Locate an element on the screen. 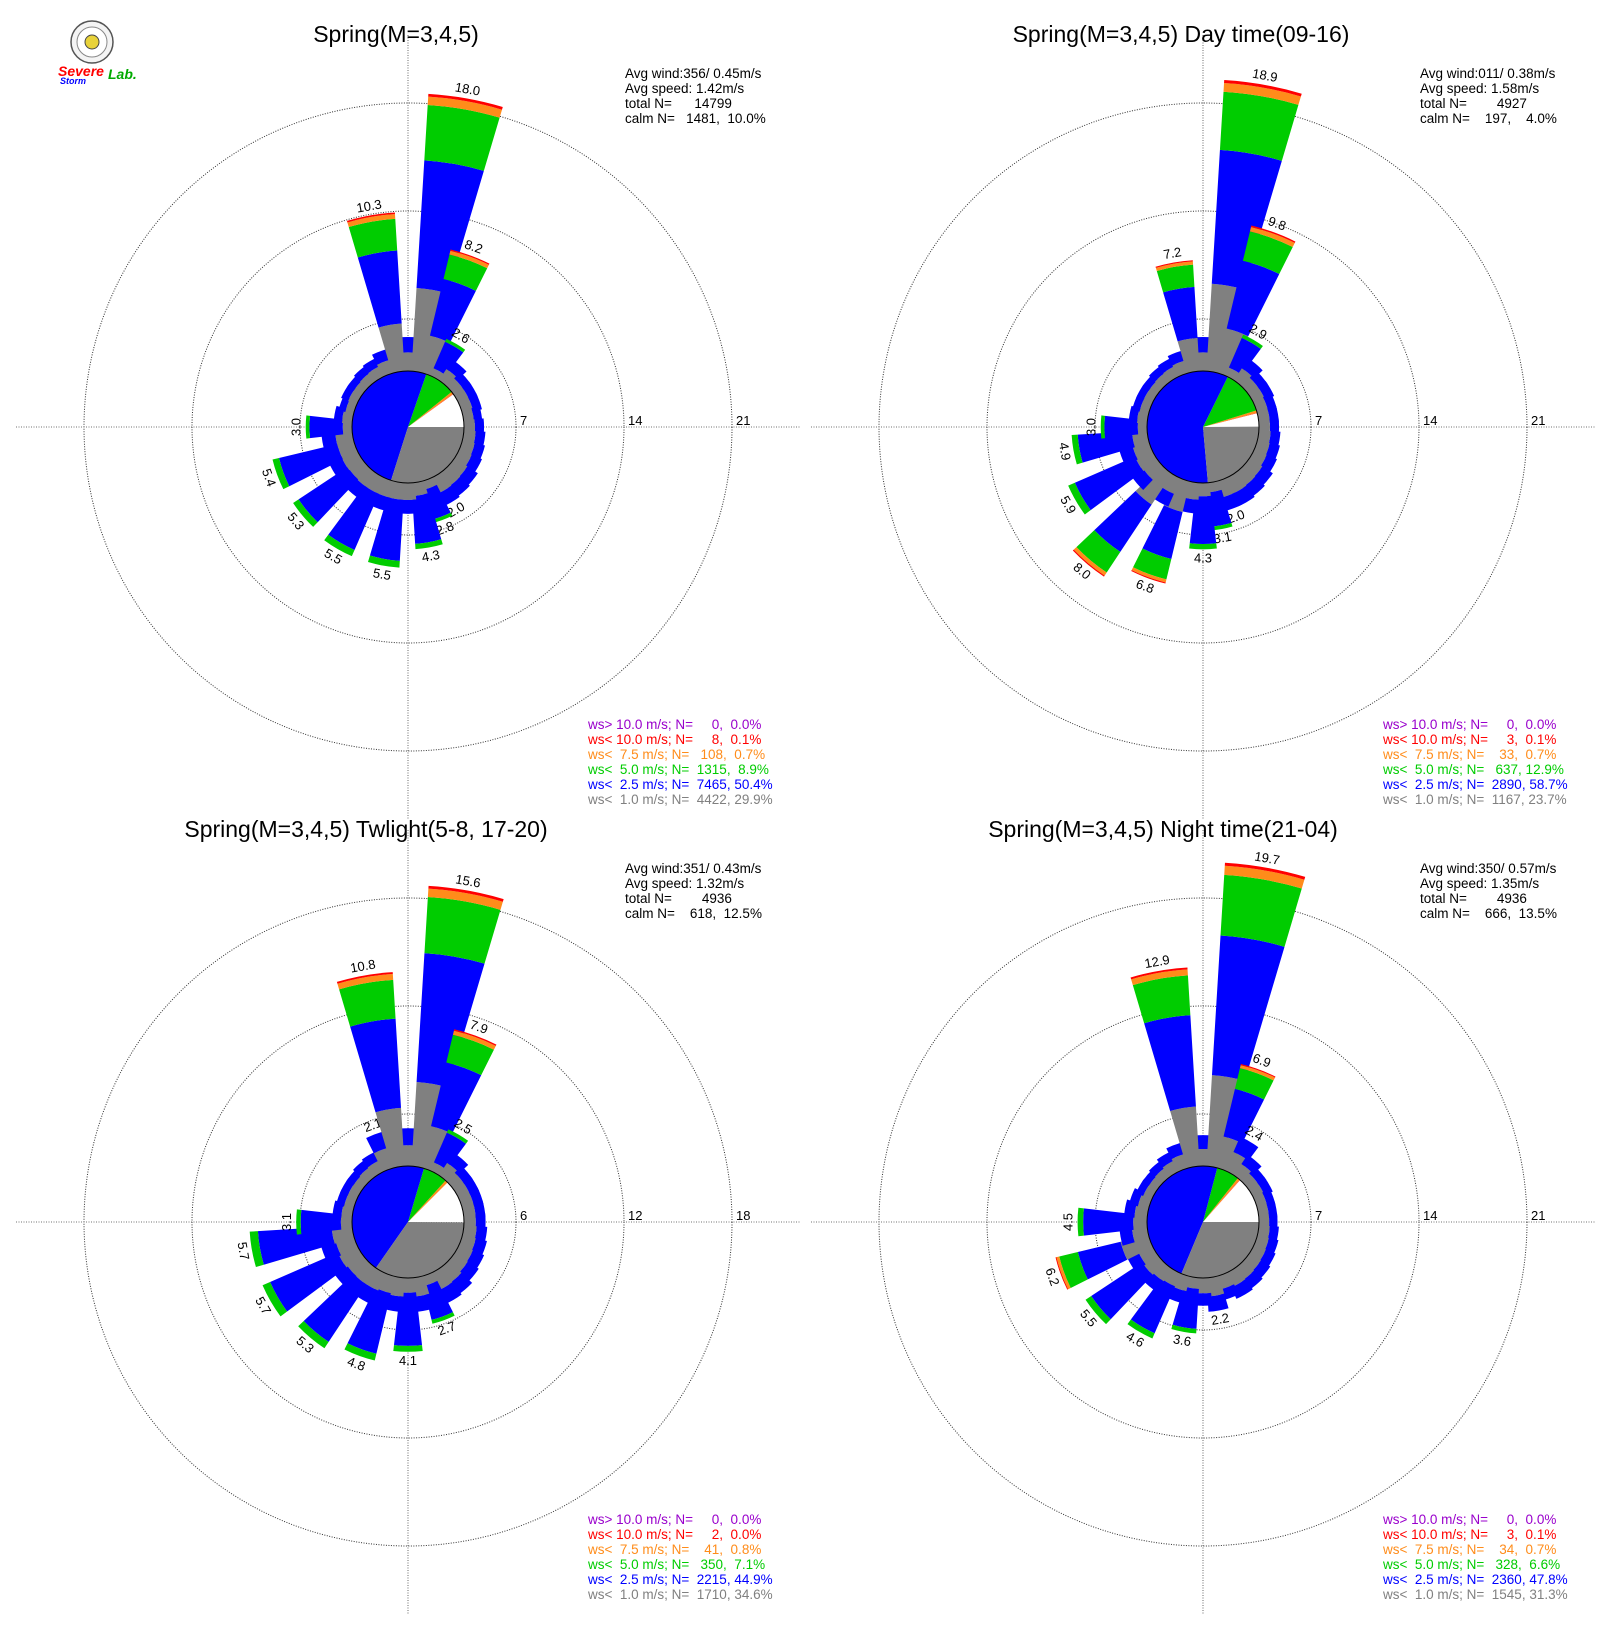  sector-value-label: 9.8 is located at coordinates (1277, 223).